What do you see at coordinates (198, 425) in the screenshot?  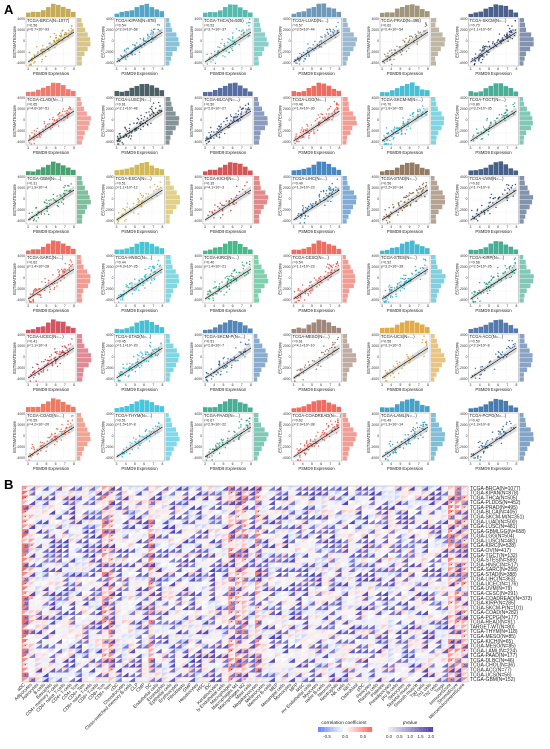 I see `y-tick-label: 2000` at bounding box center [198, 425].